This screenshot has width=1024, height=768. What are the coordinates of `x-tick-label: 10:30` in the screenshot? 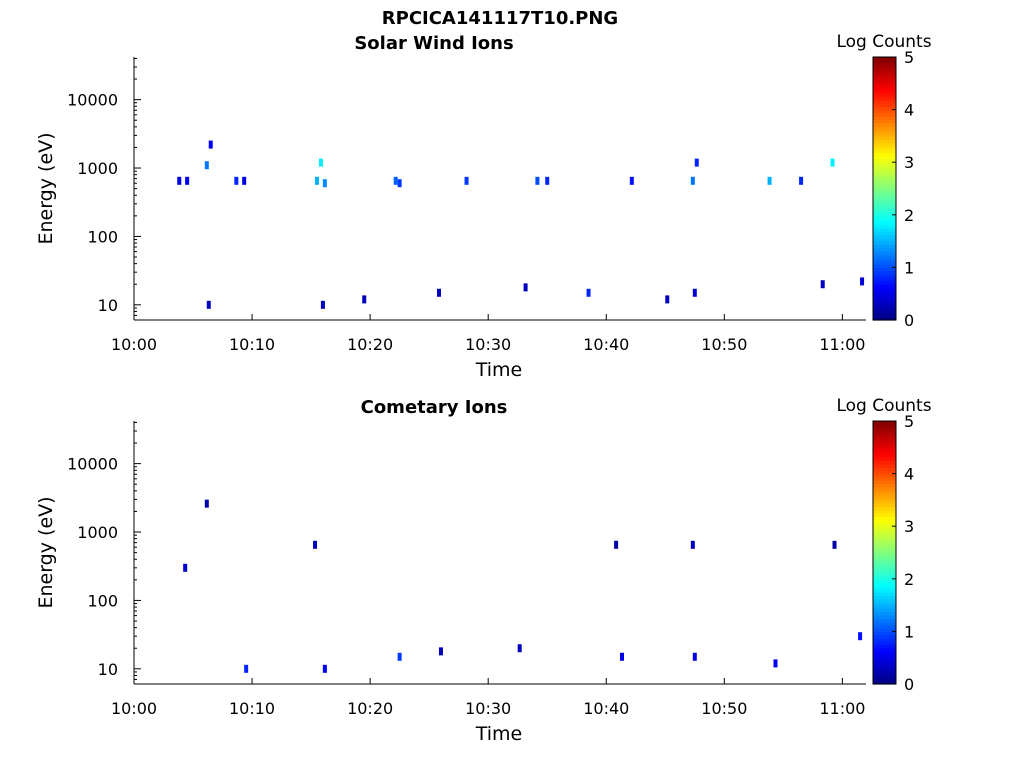 It's located at (488, 344).